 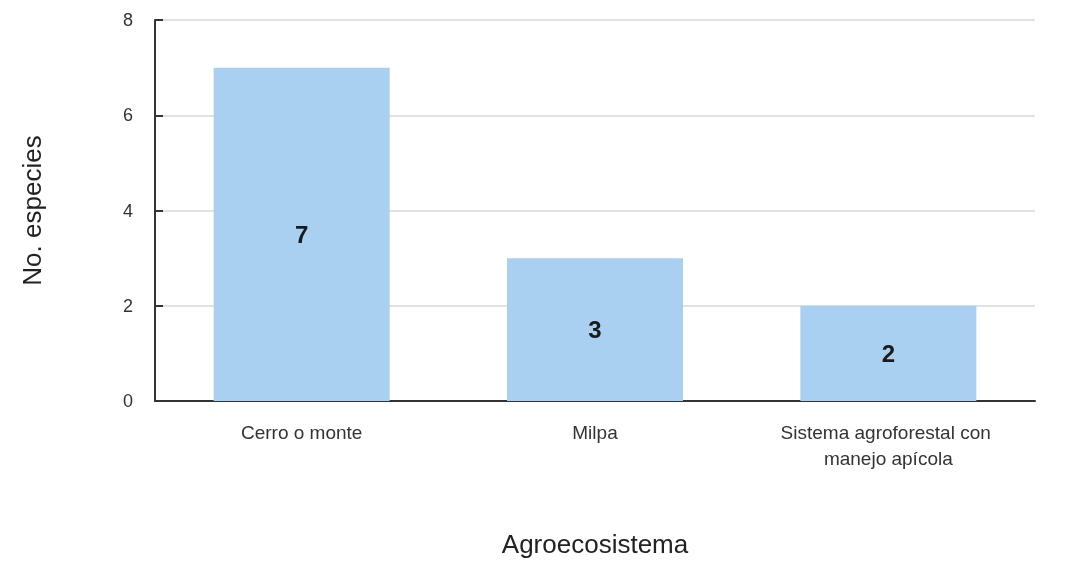 I want to click on data-label: 7, so click(x=301, y=234).